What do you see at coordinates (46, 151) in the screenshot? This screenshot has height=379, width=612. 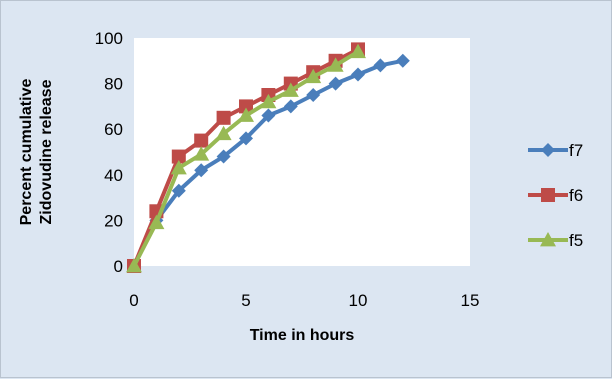 I see `y-axis-title-line-2: Zidovudine release` at bounding box center [46, 151].